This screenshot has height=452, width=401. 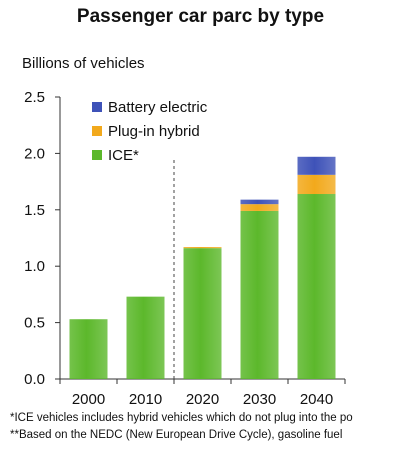 I want to click on chart-title: Passenger car parc by type, so click(x=200, y=16).